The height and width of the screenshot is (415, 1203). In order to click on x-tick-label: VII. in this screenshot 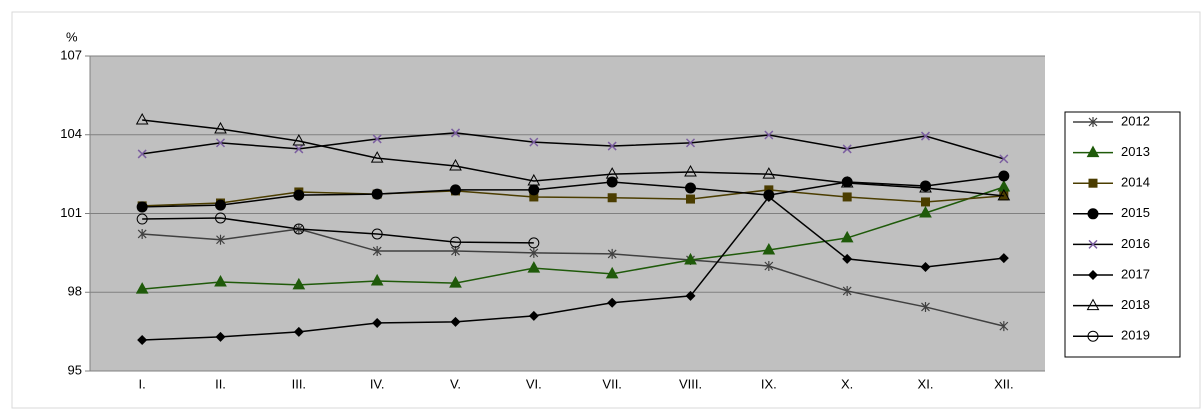, I will do `click(612, 383)`.